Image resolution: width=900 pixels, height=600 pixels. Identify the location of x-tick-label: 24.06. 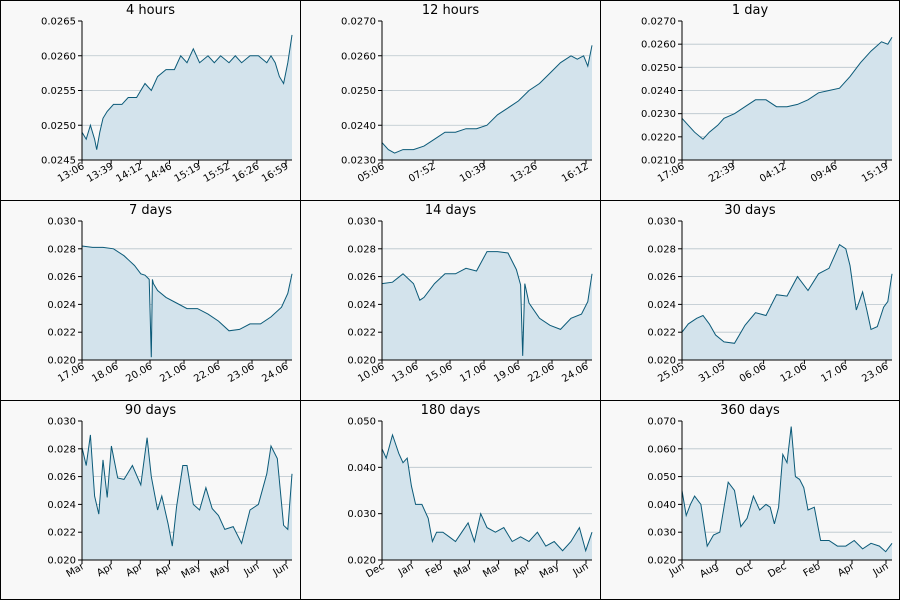
(575, 373).